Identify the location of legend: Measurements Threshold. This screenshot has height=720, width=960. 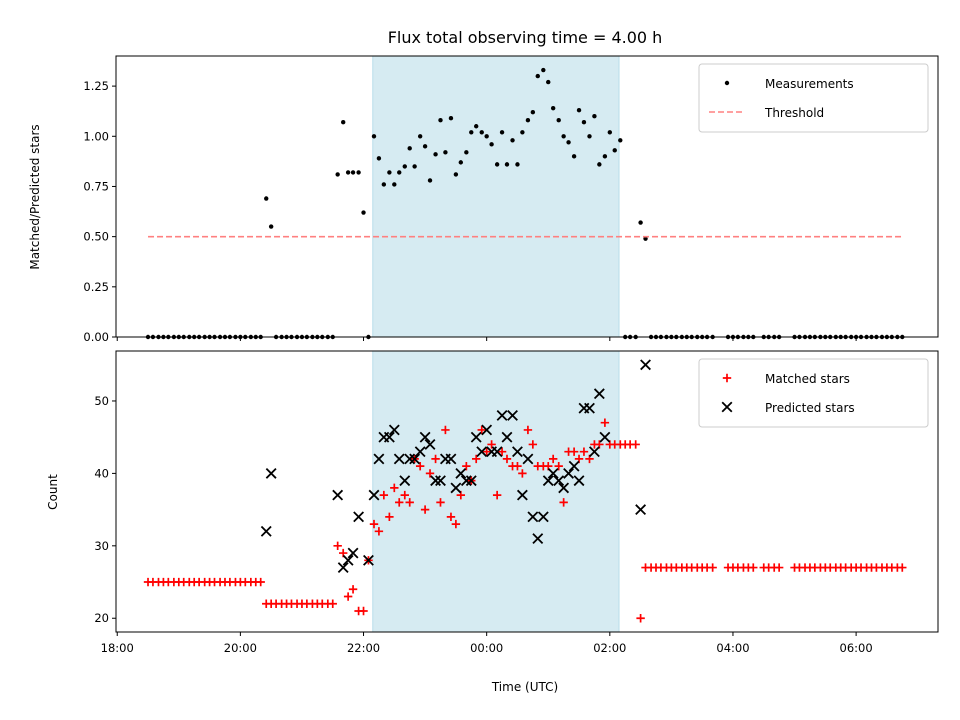
(813, 98).